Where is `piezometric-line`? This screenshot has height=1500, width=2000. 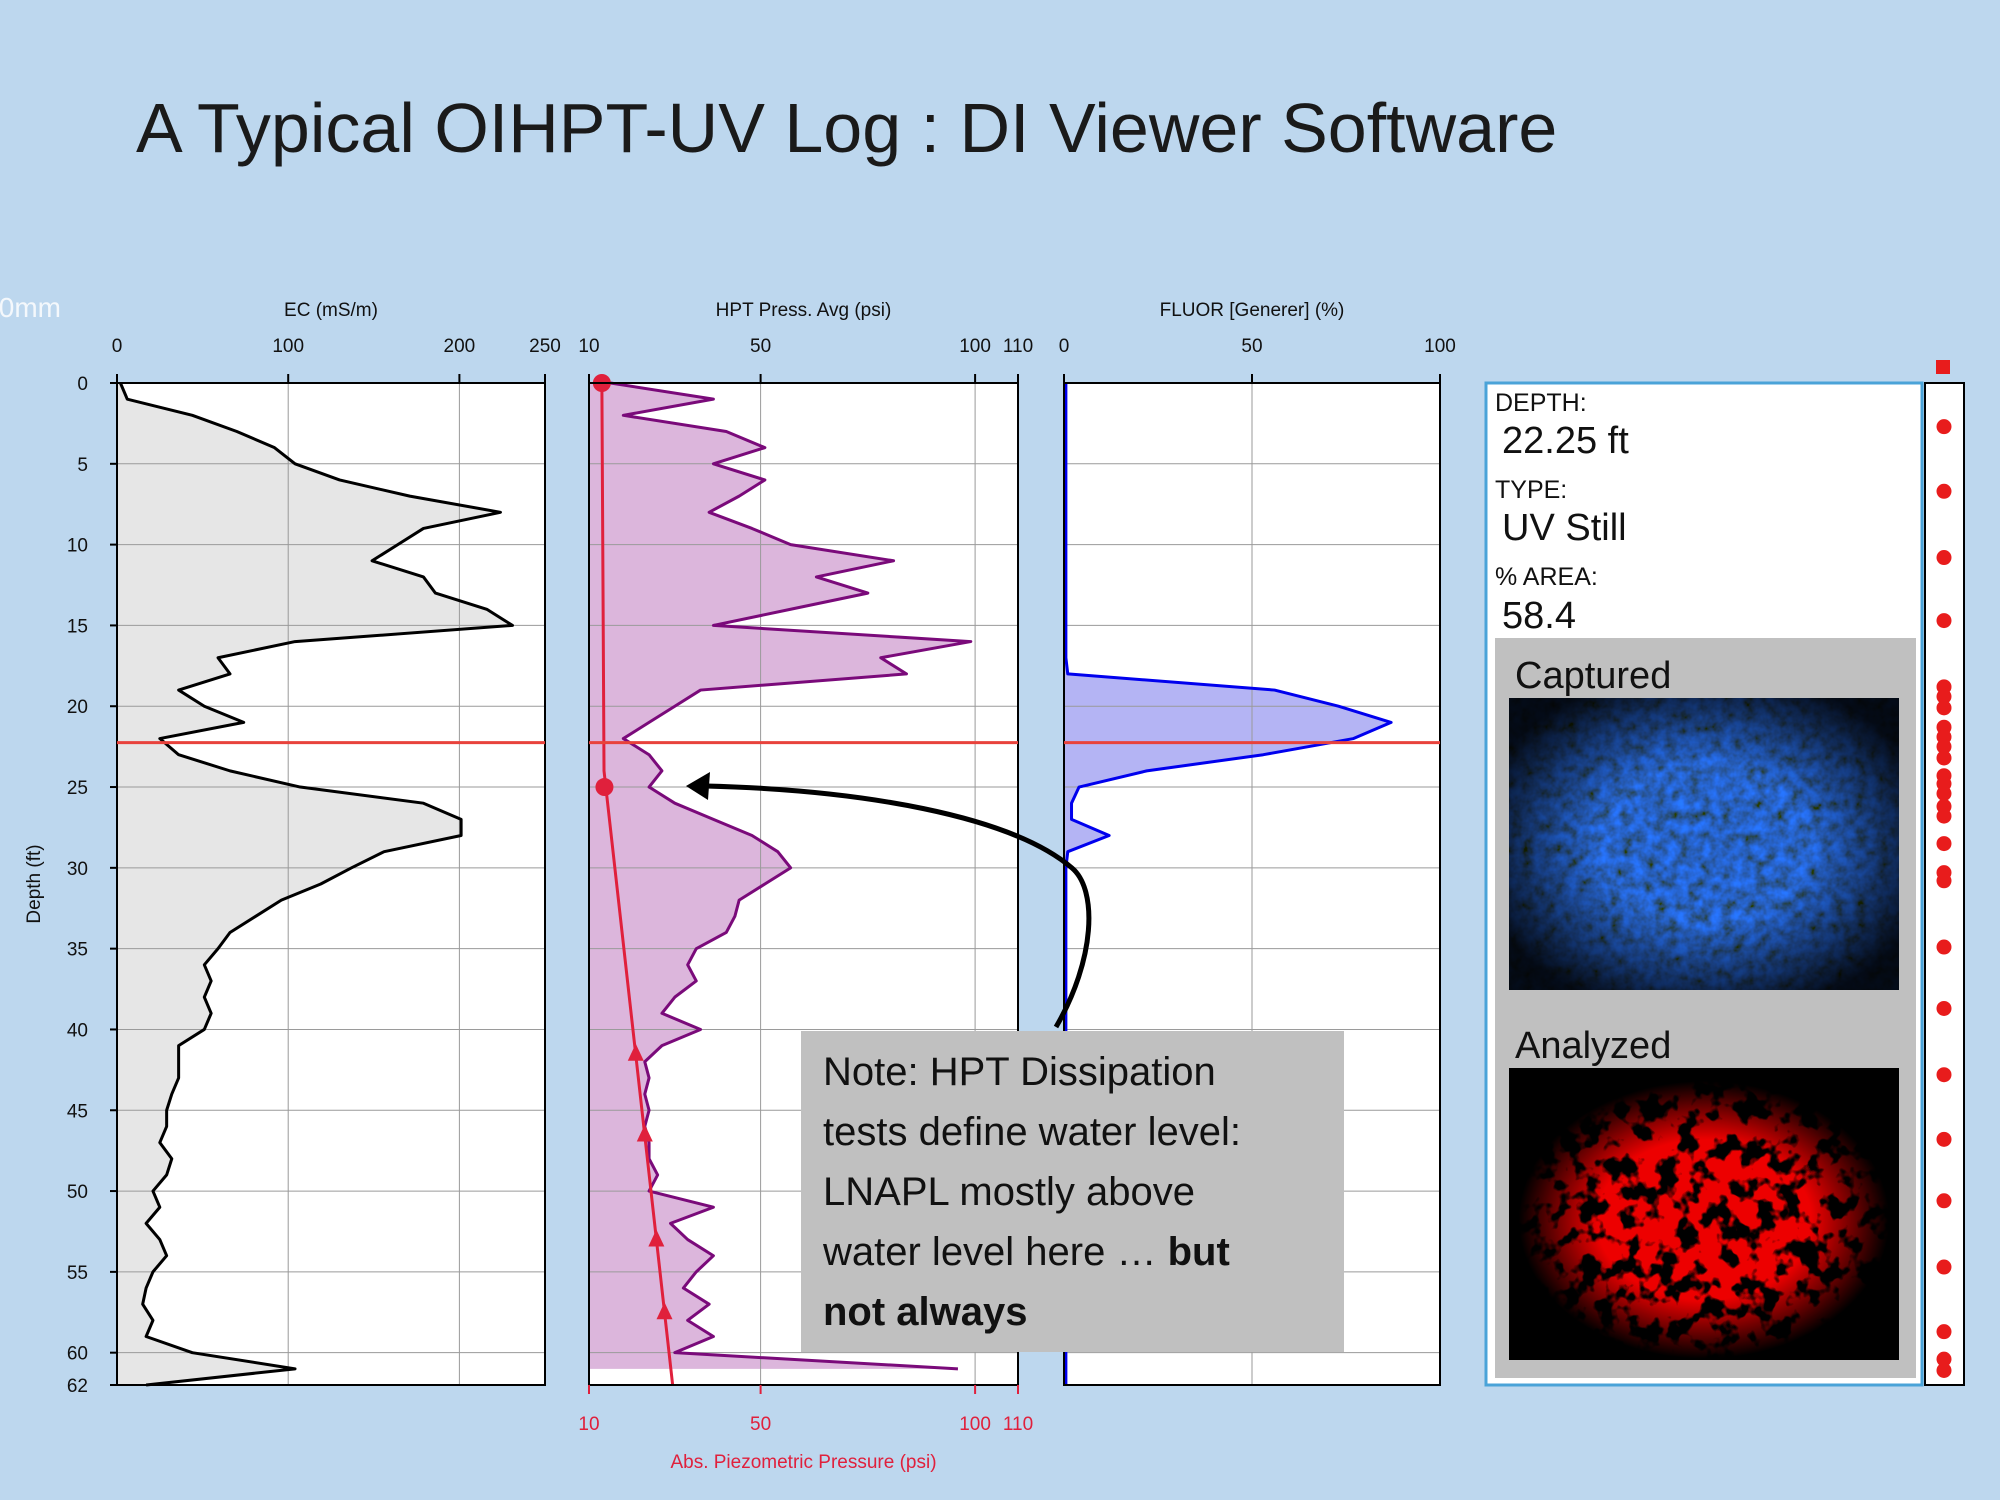
piezometric-line is located at coordinates (637, 884).